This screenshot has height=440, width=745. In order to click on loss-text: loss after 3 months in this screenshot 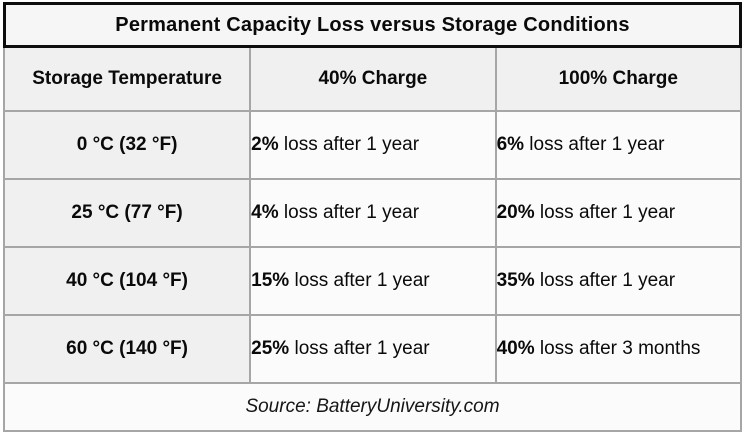, I will do `click(617, 348)`.